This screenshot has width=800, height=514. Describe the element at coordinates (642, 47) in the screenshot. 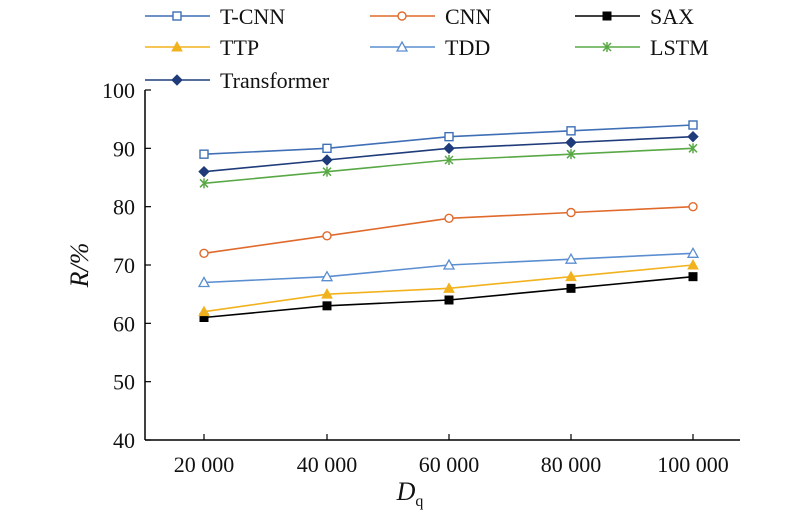

I see `legend-item-lstm: LSTM` at that location.